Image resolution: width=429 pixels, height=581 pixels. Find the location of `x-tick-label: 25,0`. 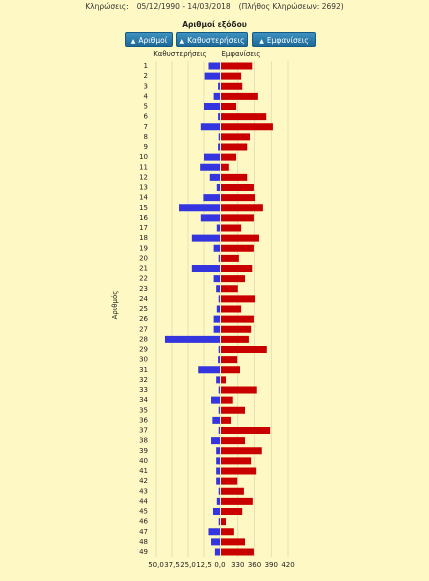

x-tick-label: 25,0 is located at coordinates (188, 565).